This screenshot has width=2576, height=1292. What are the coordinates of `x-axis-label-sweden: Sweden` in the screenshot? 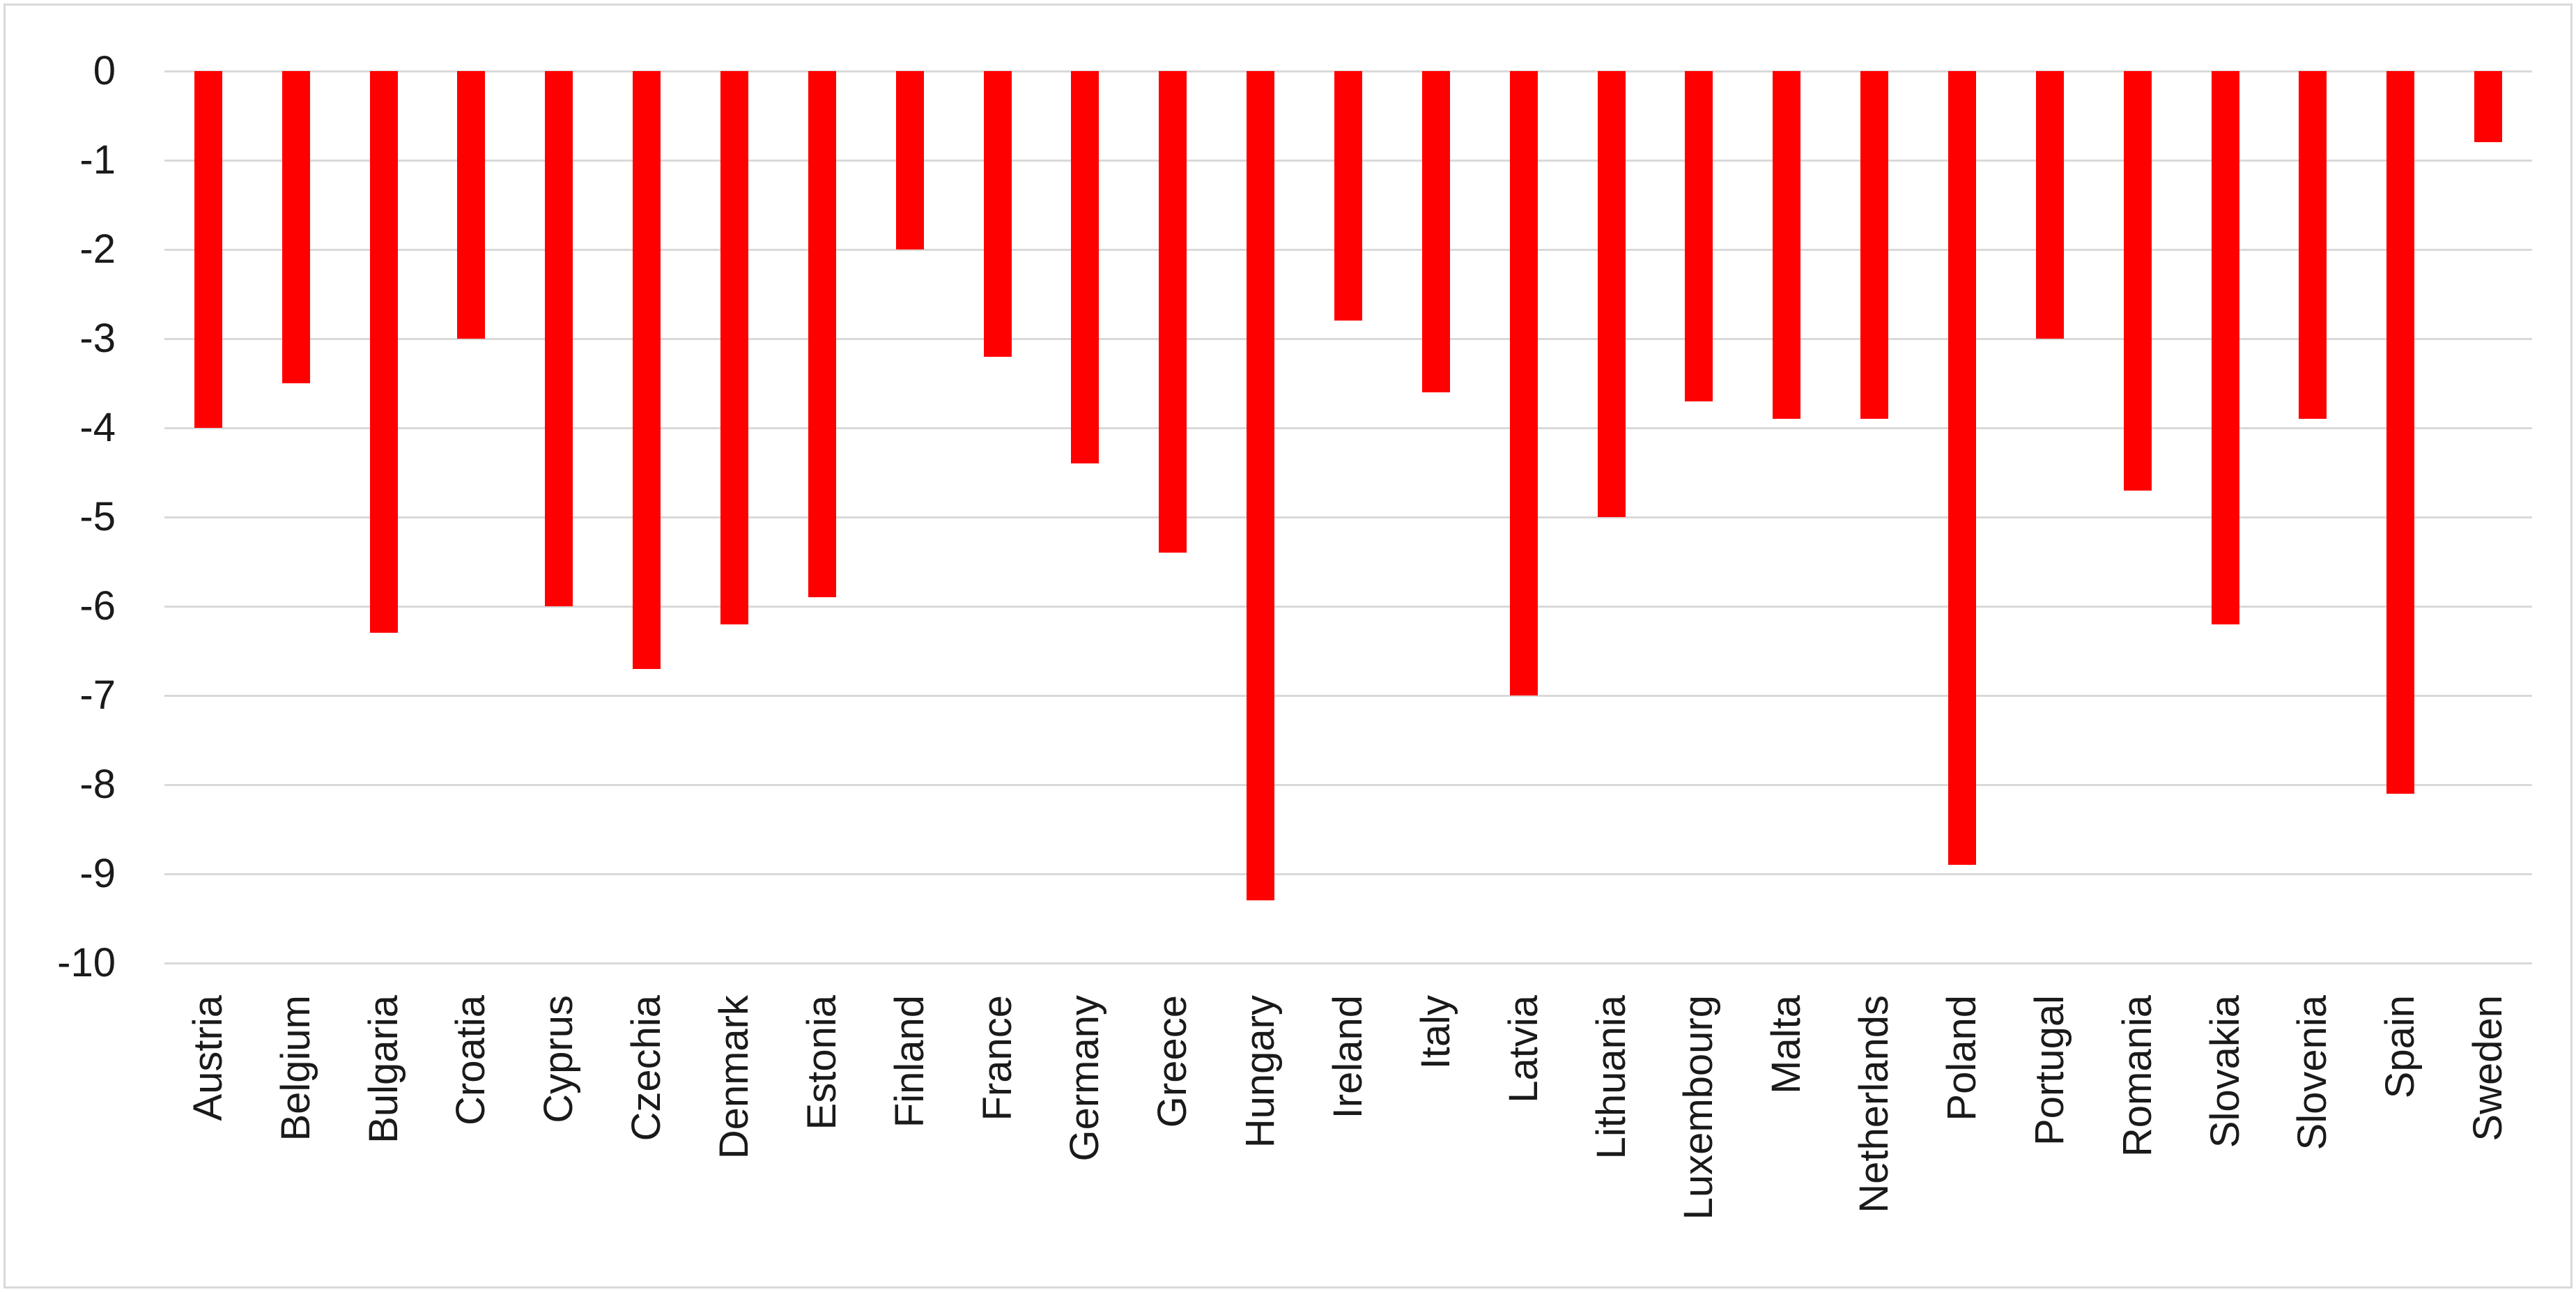 It's located at (2488, 1068).